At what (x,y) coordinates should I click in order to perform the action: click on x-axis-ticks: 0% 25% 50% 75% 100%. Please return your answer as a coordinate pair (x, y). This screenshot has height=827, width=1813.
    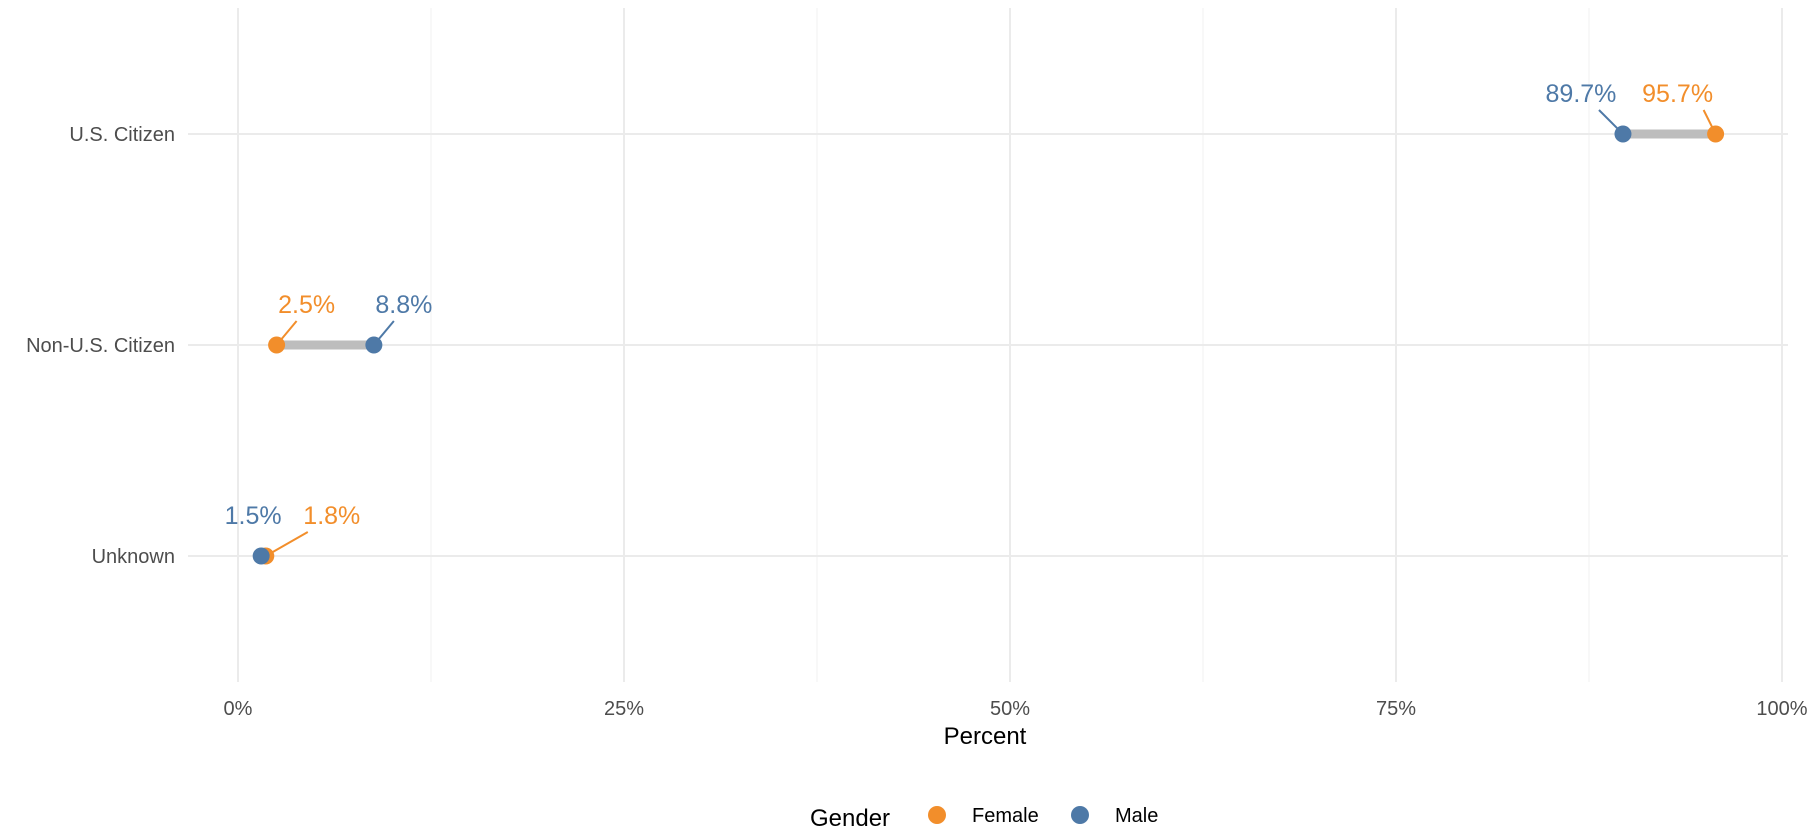
    Looking at the image, I should click on (1016, 709).